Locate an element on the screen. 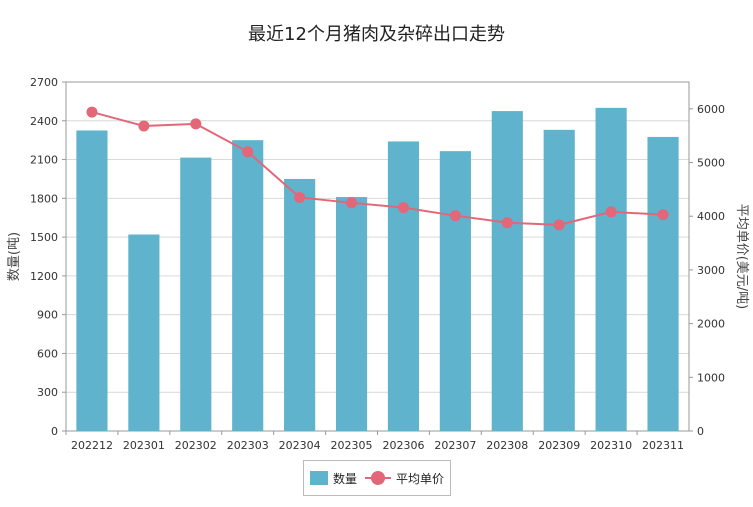 The image size is (753, 507). y-tick-label: 0 is located at coordinates (54, 431).